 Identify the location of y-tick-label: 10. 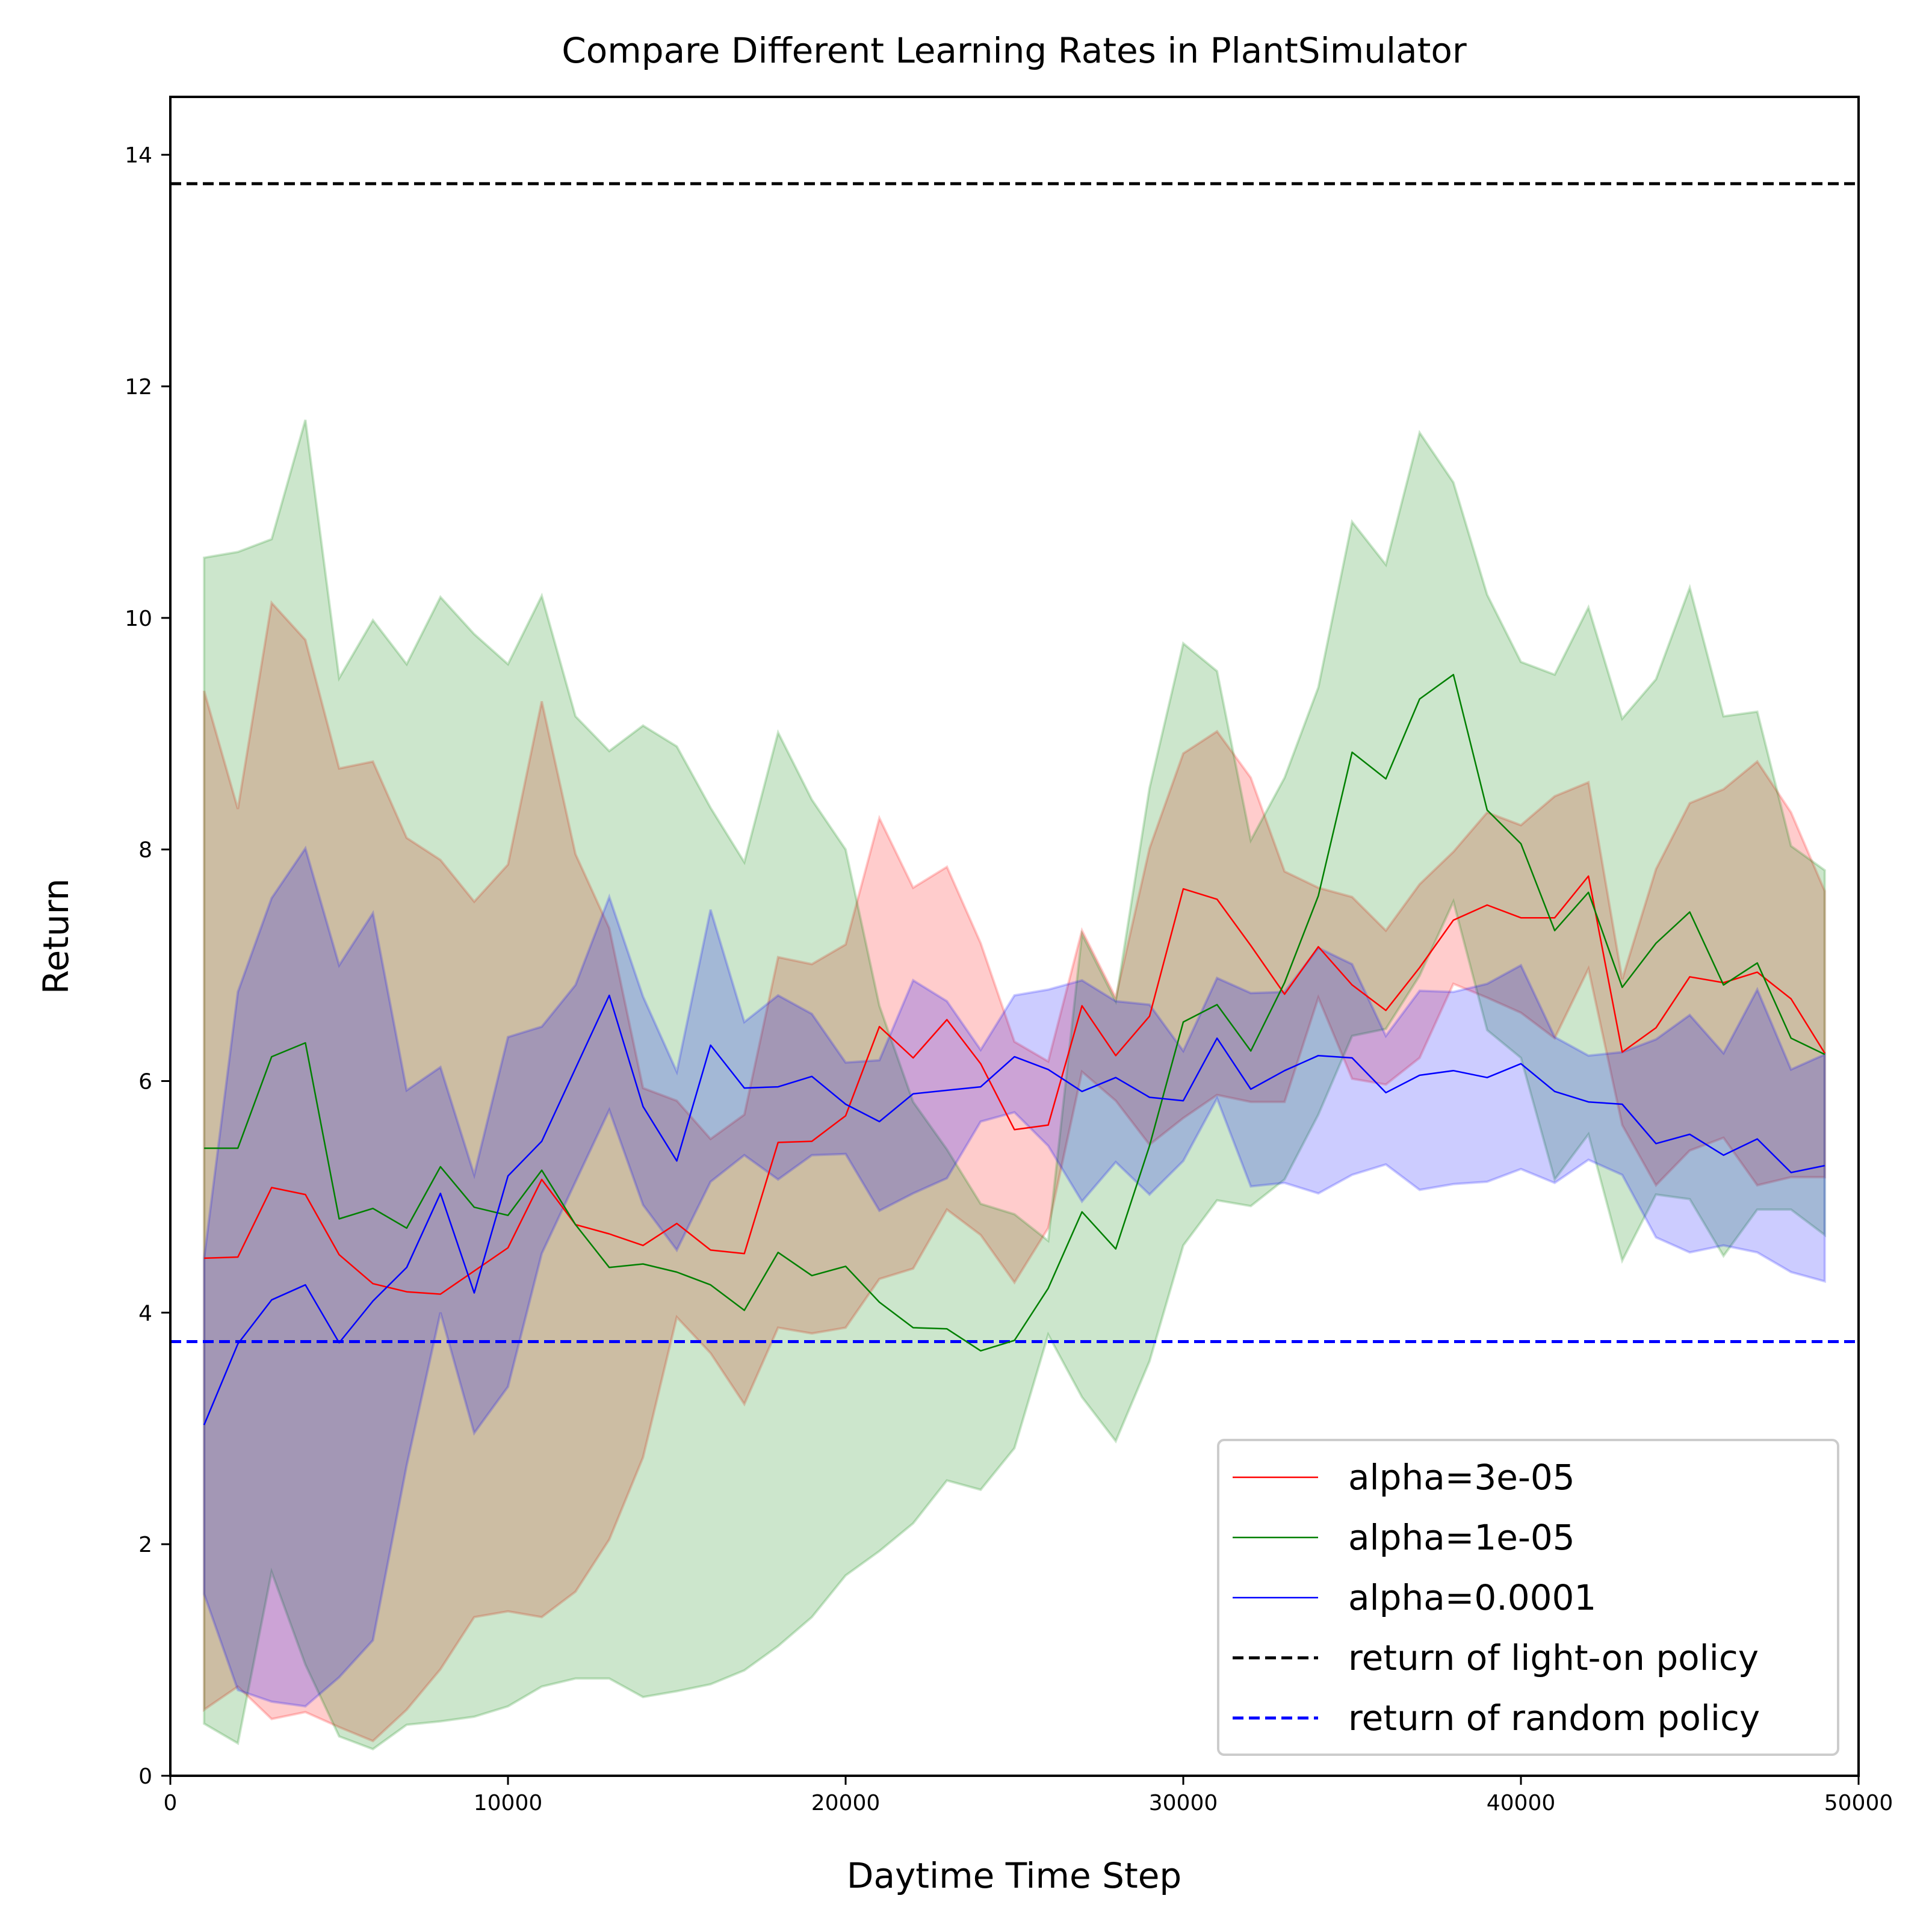
(138, 619).